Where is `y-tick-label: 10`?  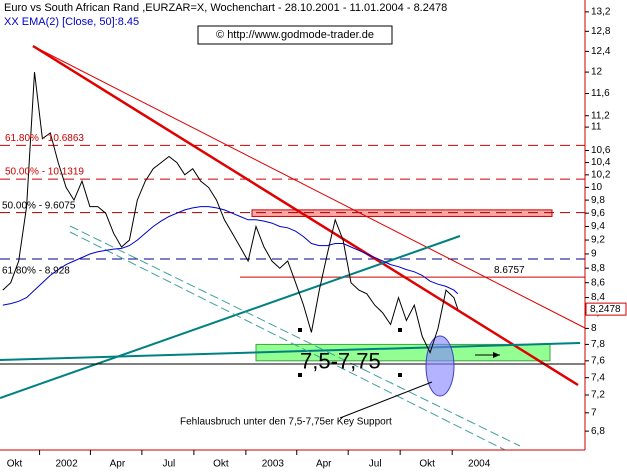 y-tick-label: 10 is located at coordinates (597, 187).